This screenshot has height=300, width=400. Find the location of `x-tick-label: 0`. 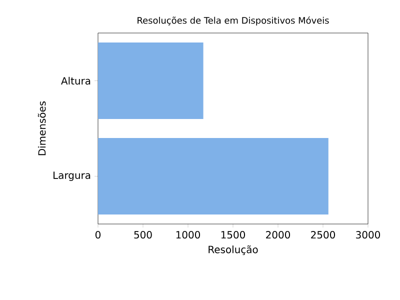

x-tick-label: 0 is located at coordinates (98, 235).